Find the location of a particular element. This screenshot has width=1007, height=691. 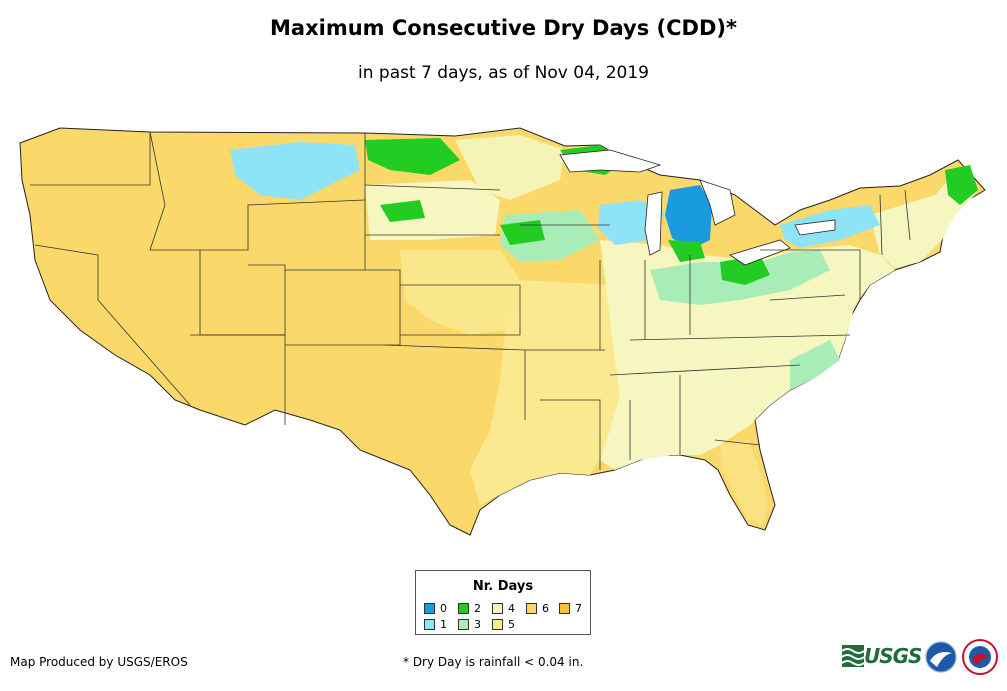

legend-title: Nr. Days is located at coordinates (503, 586).